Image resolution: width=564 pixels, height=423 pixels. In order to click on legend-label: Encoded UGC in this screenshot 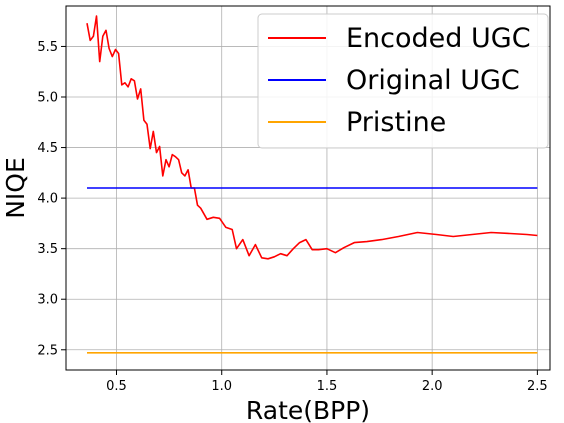, I will do `click(438, 38)`.